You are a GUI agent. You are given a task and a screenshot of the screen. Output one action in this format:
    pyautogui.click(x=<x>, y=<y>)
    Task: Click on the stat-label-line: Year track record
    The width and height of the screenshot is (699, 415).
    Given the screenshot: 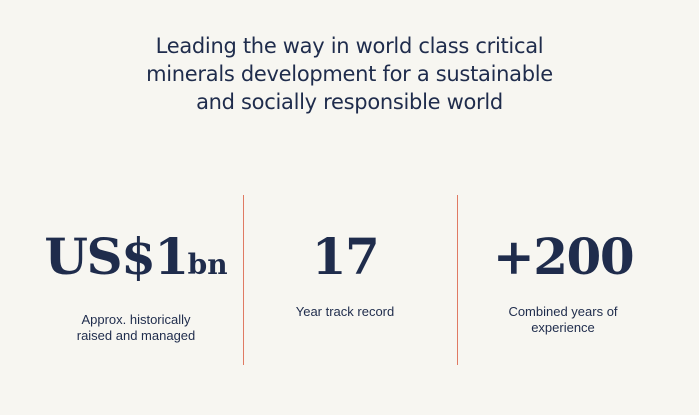 What is the action you would take?
    pyautogui.click(x=345, y=311)
    